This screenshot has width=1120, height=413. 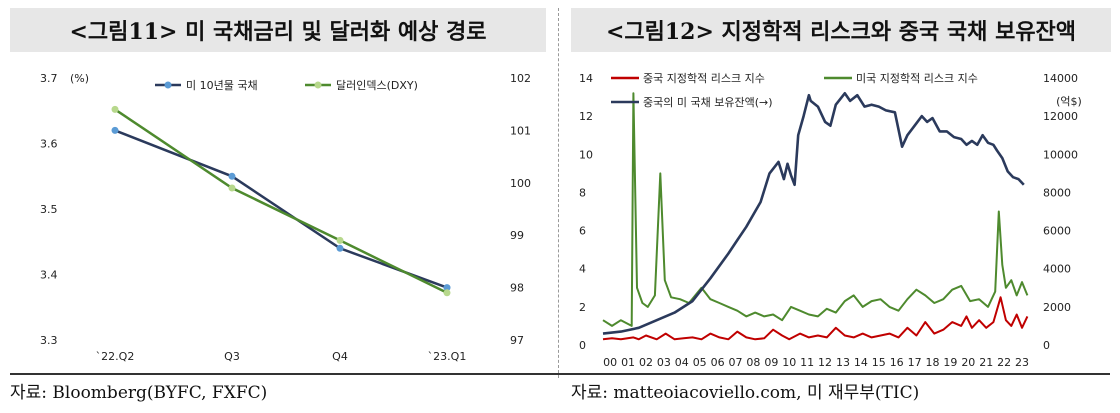 I want to click on left-axis-tick-label: 10, so click(x=586, y=154).